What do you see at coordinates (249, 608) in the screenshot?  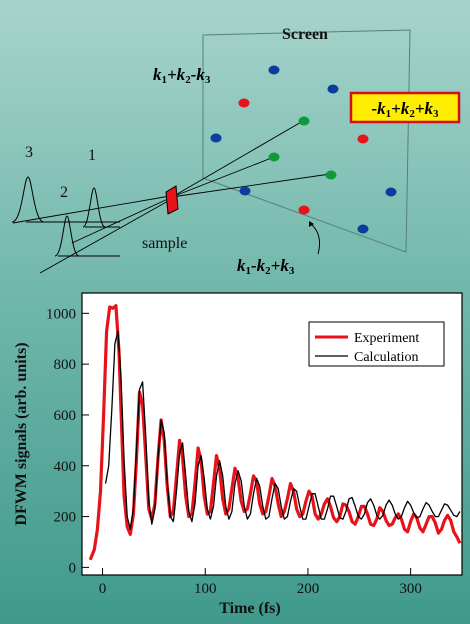 I see `x-axis-label: Time (fs)` at bounding box center [249, 608].